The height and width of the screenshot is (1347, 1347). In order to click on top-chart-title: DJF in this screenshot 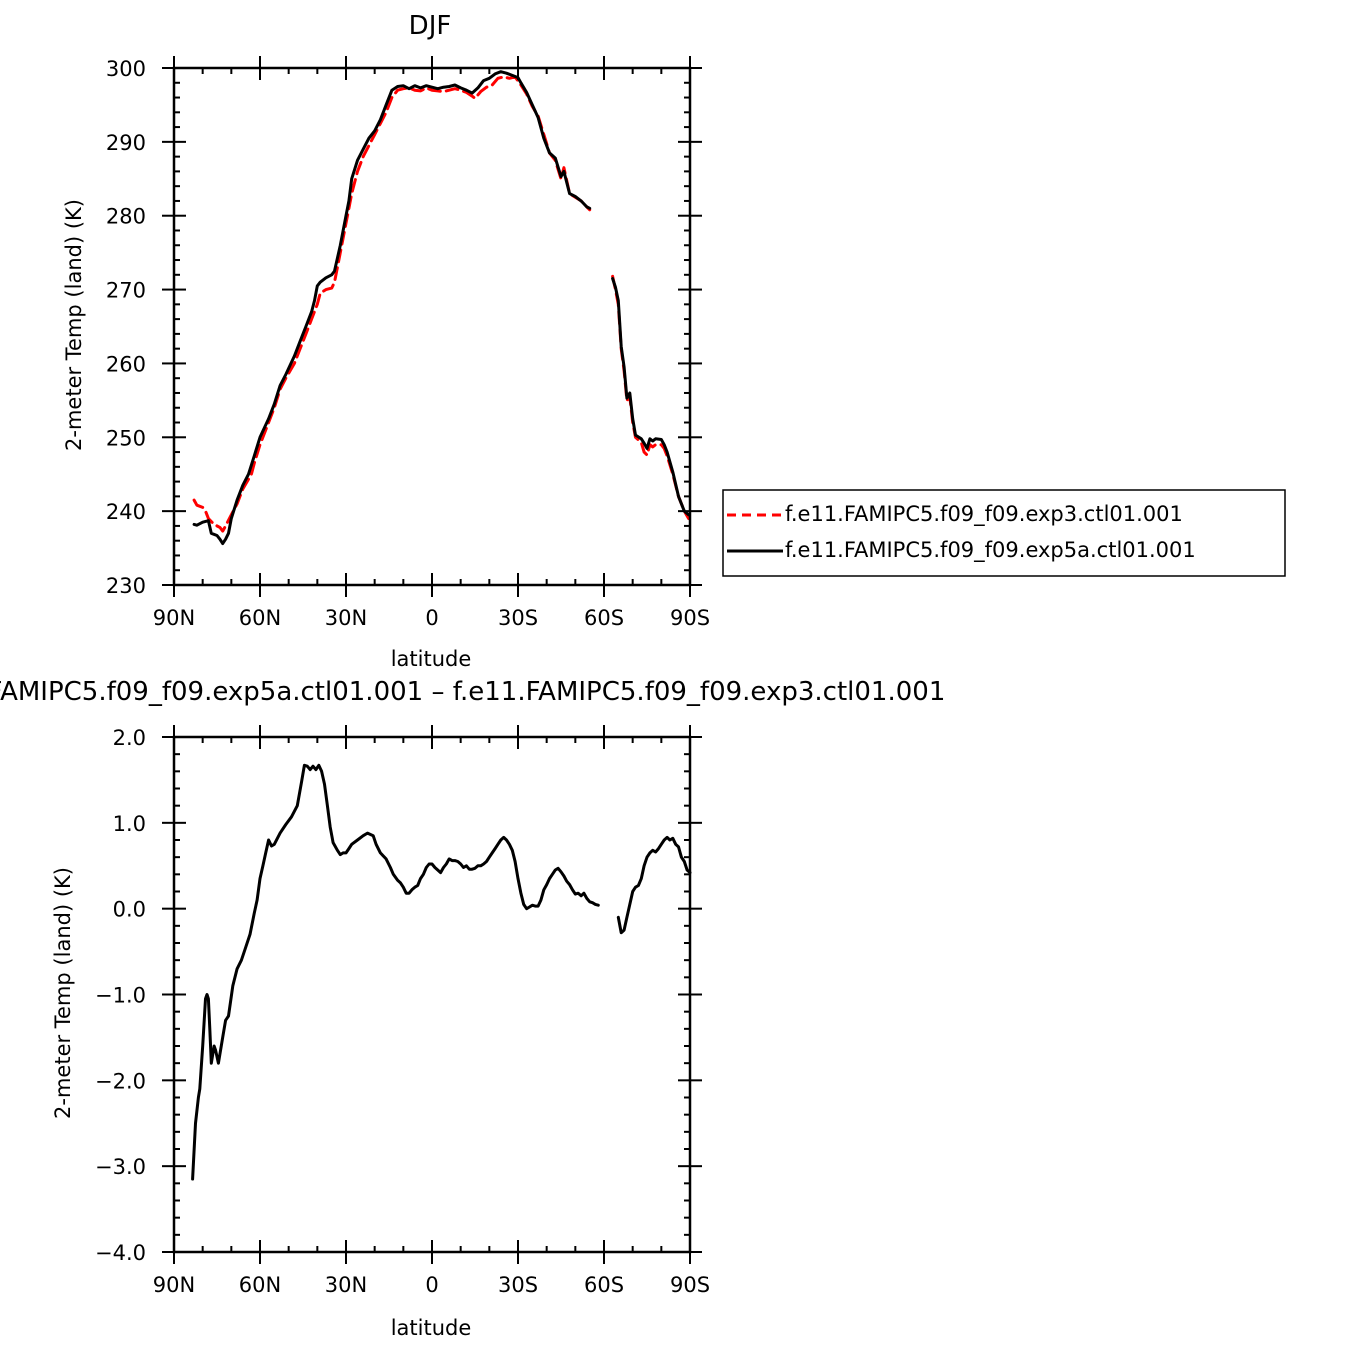, I will do `click(430, 26)`.